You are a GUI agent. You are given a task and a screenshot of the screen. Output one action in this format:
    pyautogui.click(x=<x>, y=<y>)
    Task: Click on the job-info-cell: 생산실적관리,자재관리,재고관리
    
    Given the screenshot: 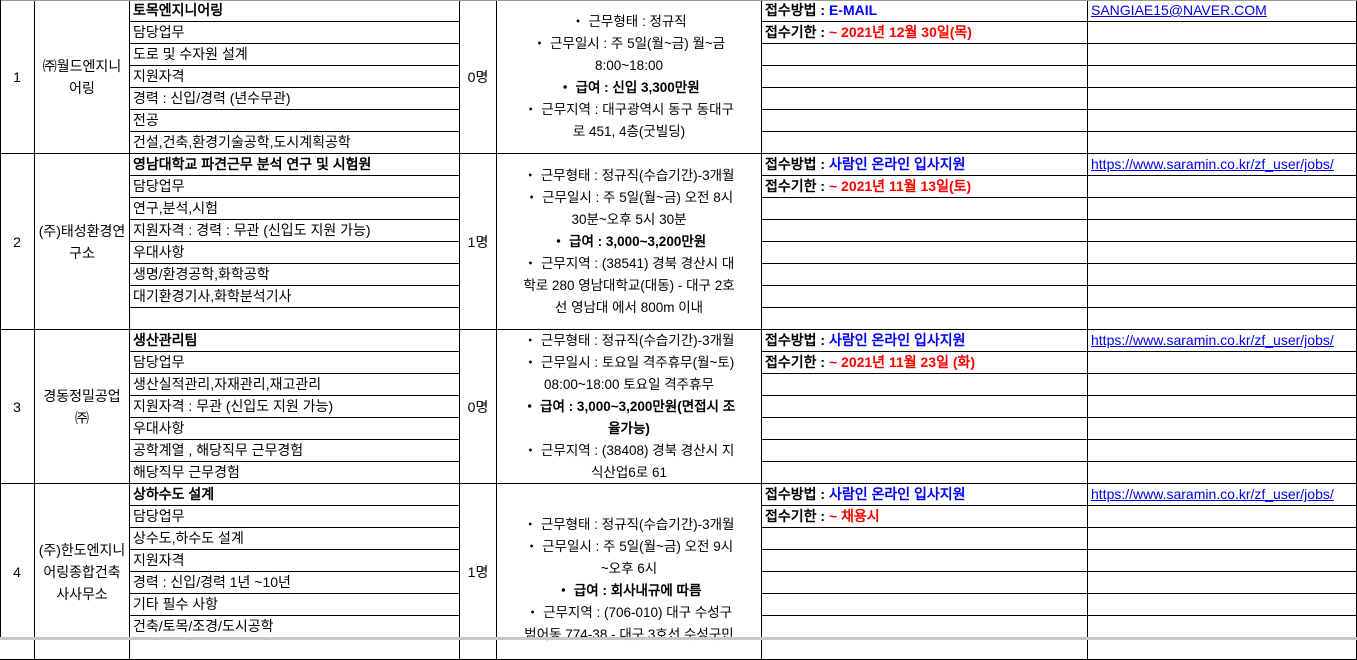 What is the action you would take?
    pyautogui.click(x=295, y=385)
    